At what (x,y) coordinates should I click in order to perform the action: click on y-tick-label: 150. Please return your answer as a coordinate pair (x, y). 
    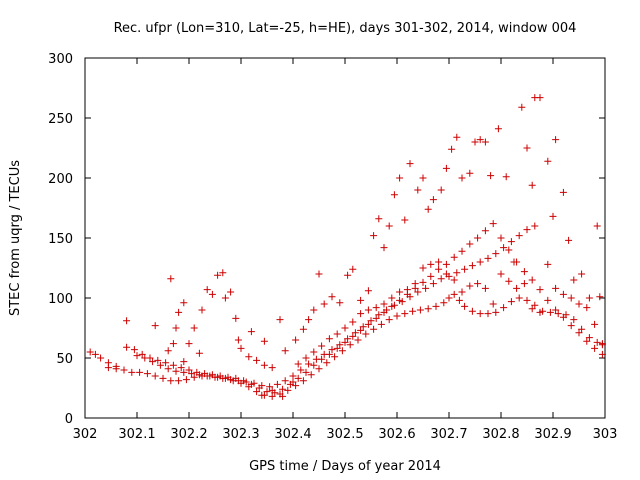
    Looking at the image, I should click on (60, 239).